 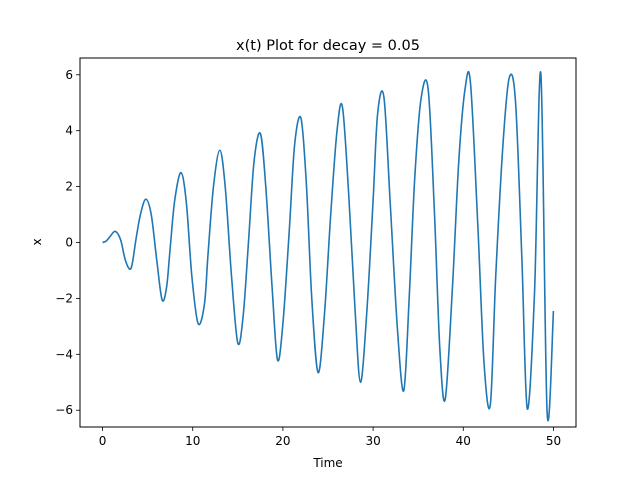 I want to click on x-tick-label: 10, so click(x=192, y=441).